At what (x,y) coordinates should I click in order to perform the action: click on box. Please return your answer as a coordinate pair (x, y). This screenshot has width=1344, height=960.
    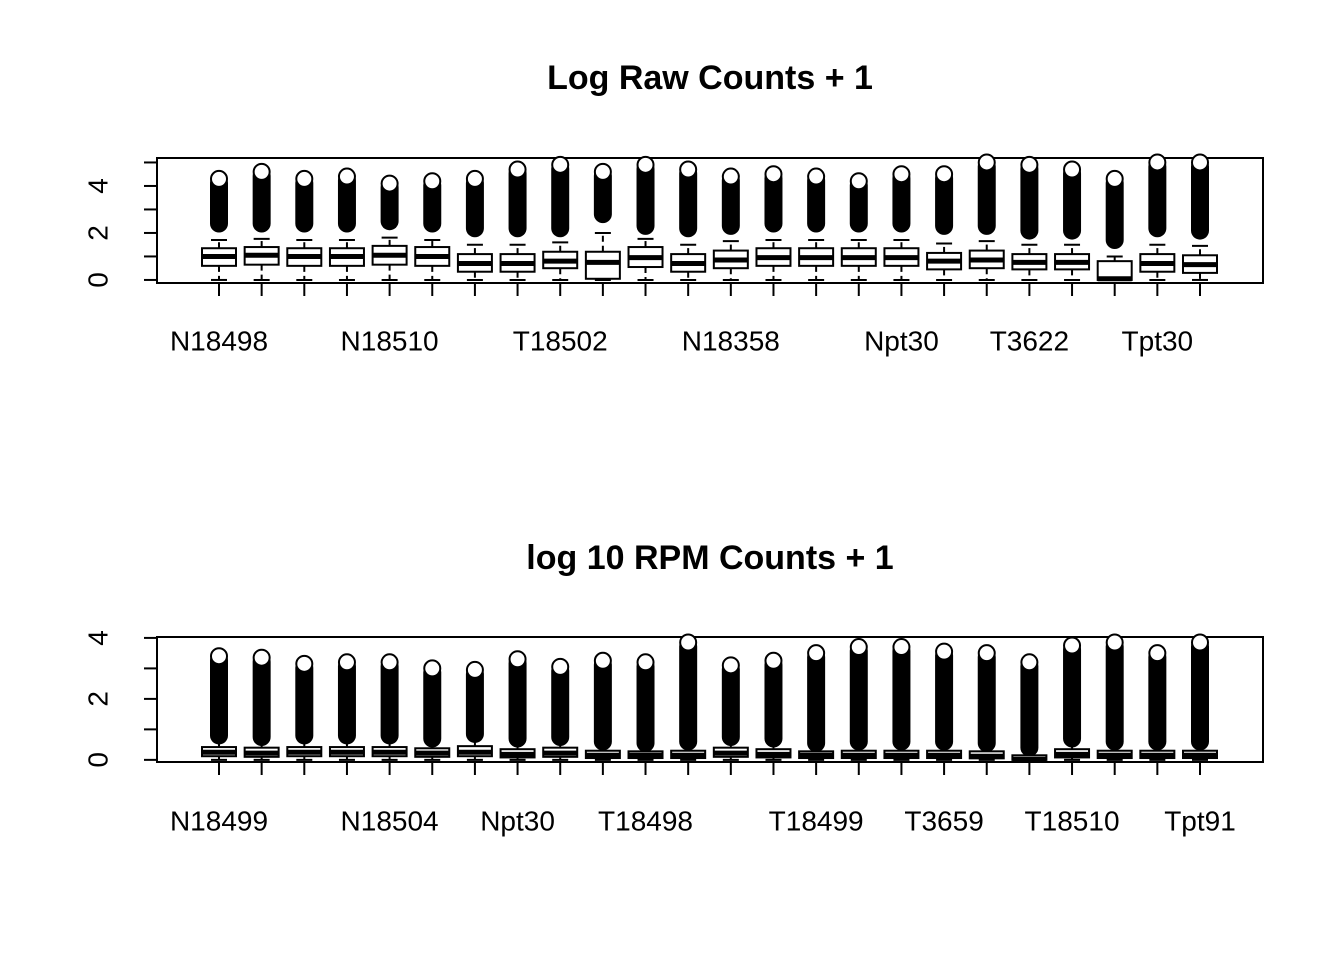
    Looking at the image, I should click on (602, 265).